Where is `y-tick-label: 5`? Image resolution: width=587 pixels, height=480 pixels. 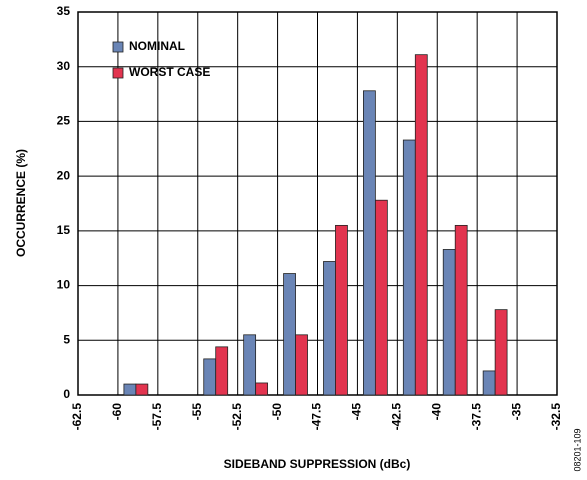
y-tick-label: 5 is located at coordinates (66, 339).